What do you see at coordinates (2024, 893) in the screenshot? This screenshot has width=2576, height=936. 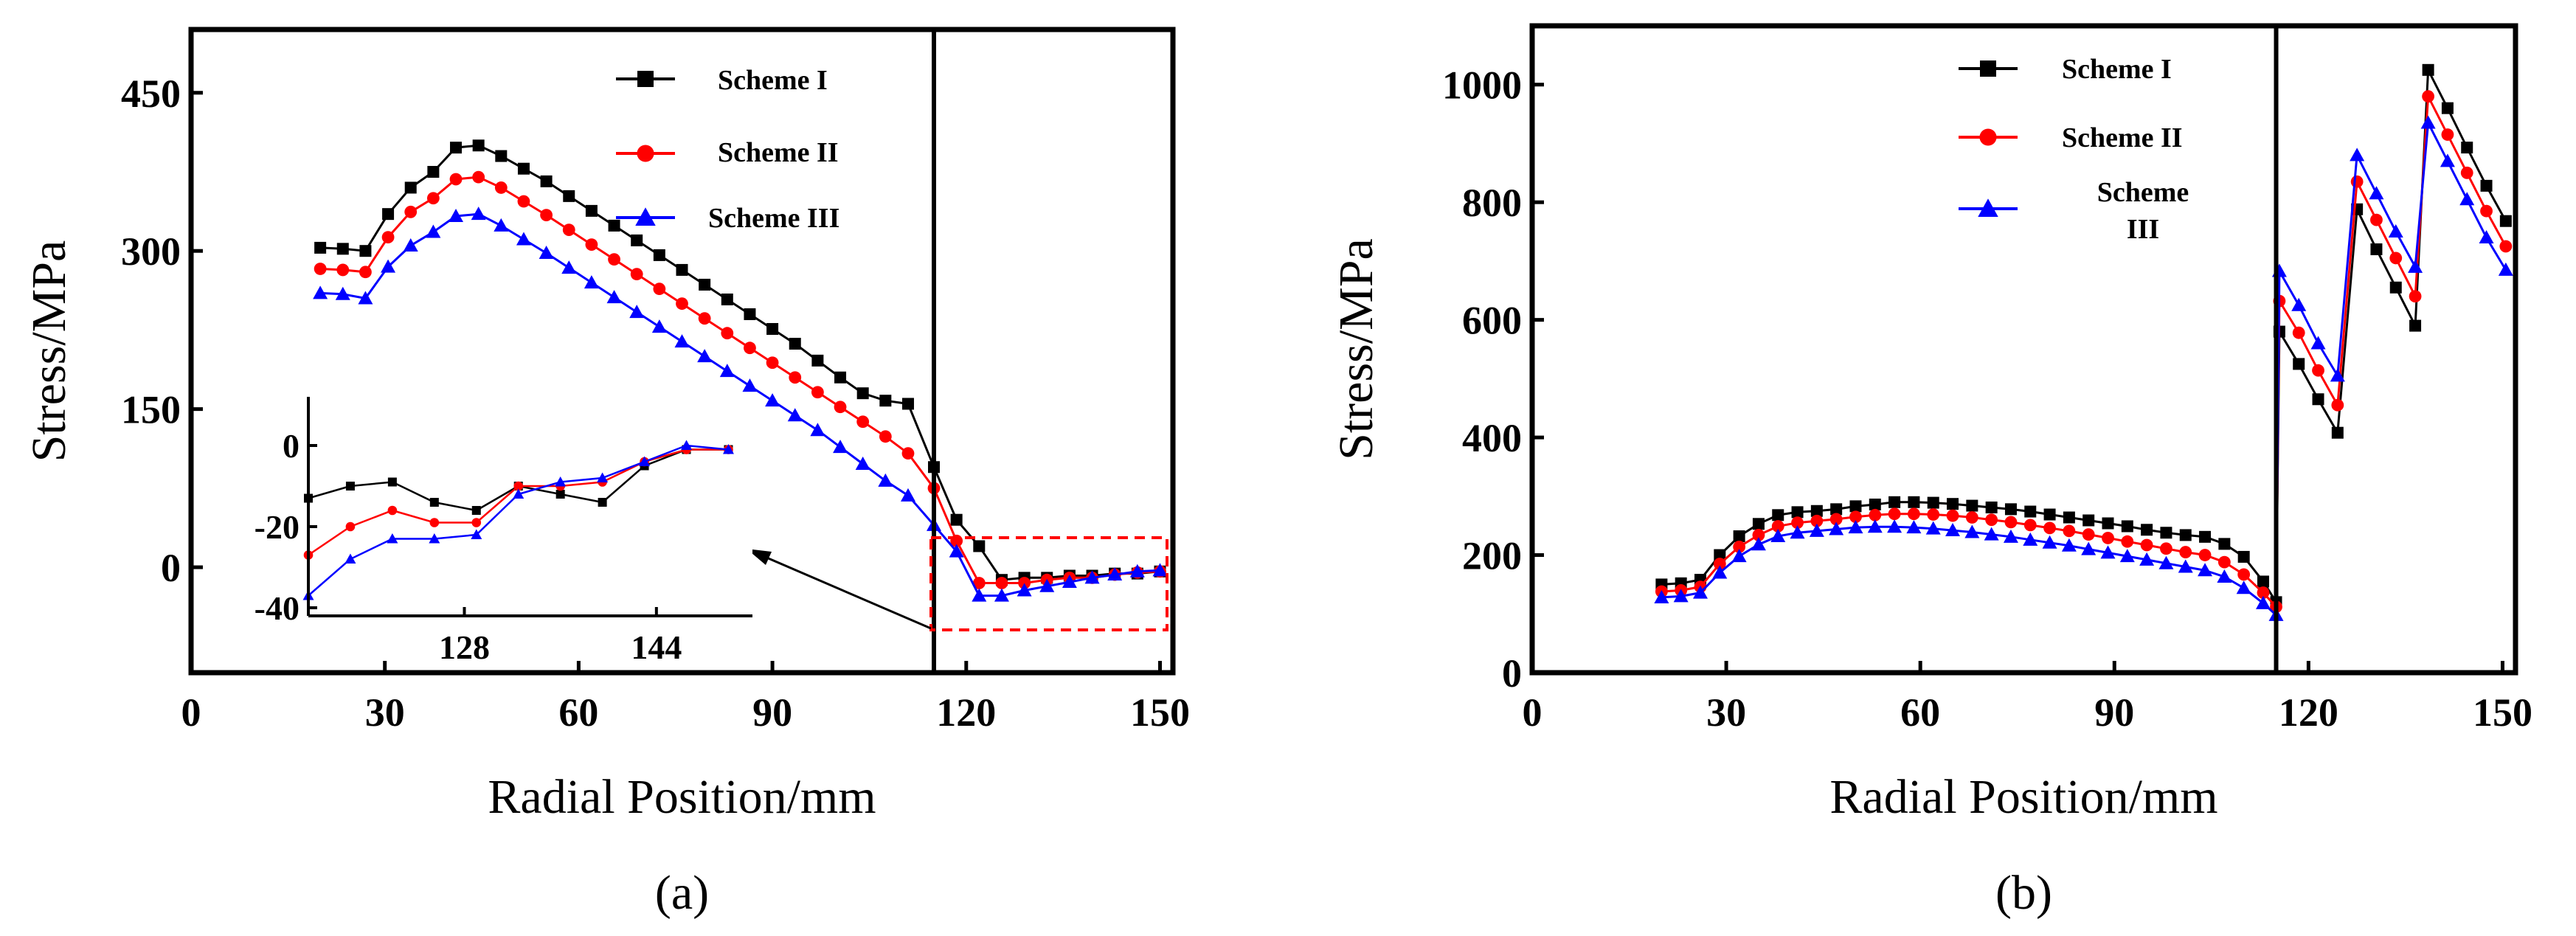 I see `panel-label: (b)` at bounding box center [2024, 893].